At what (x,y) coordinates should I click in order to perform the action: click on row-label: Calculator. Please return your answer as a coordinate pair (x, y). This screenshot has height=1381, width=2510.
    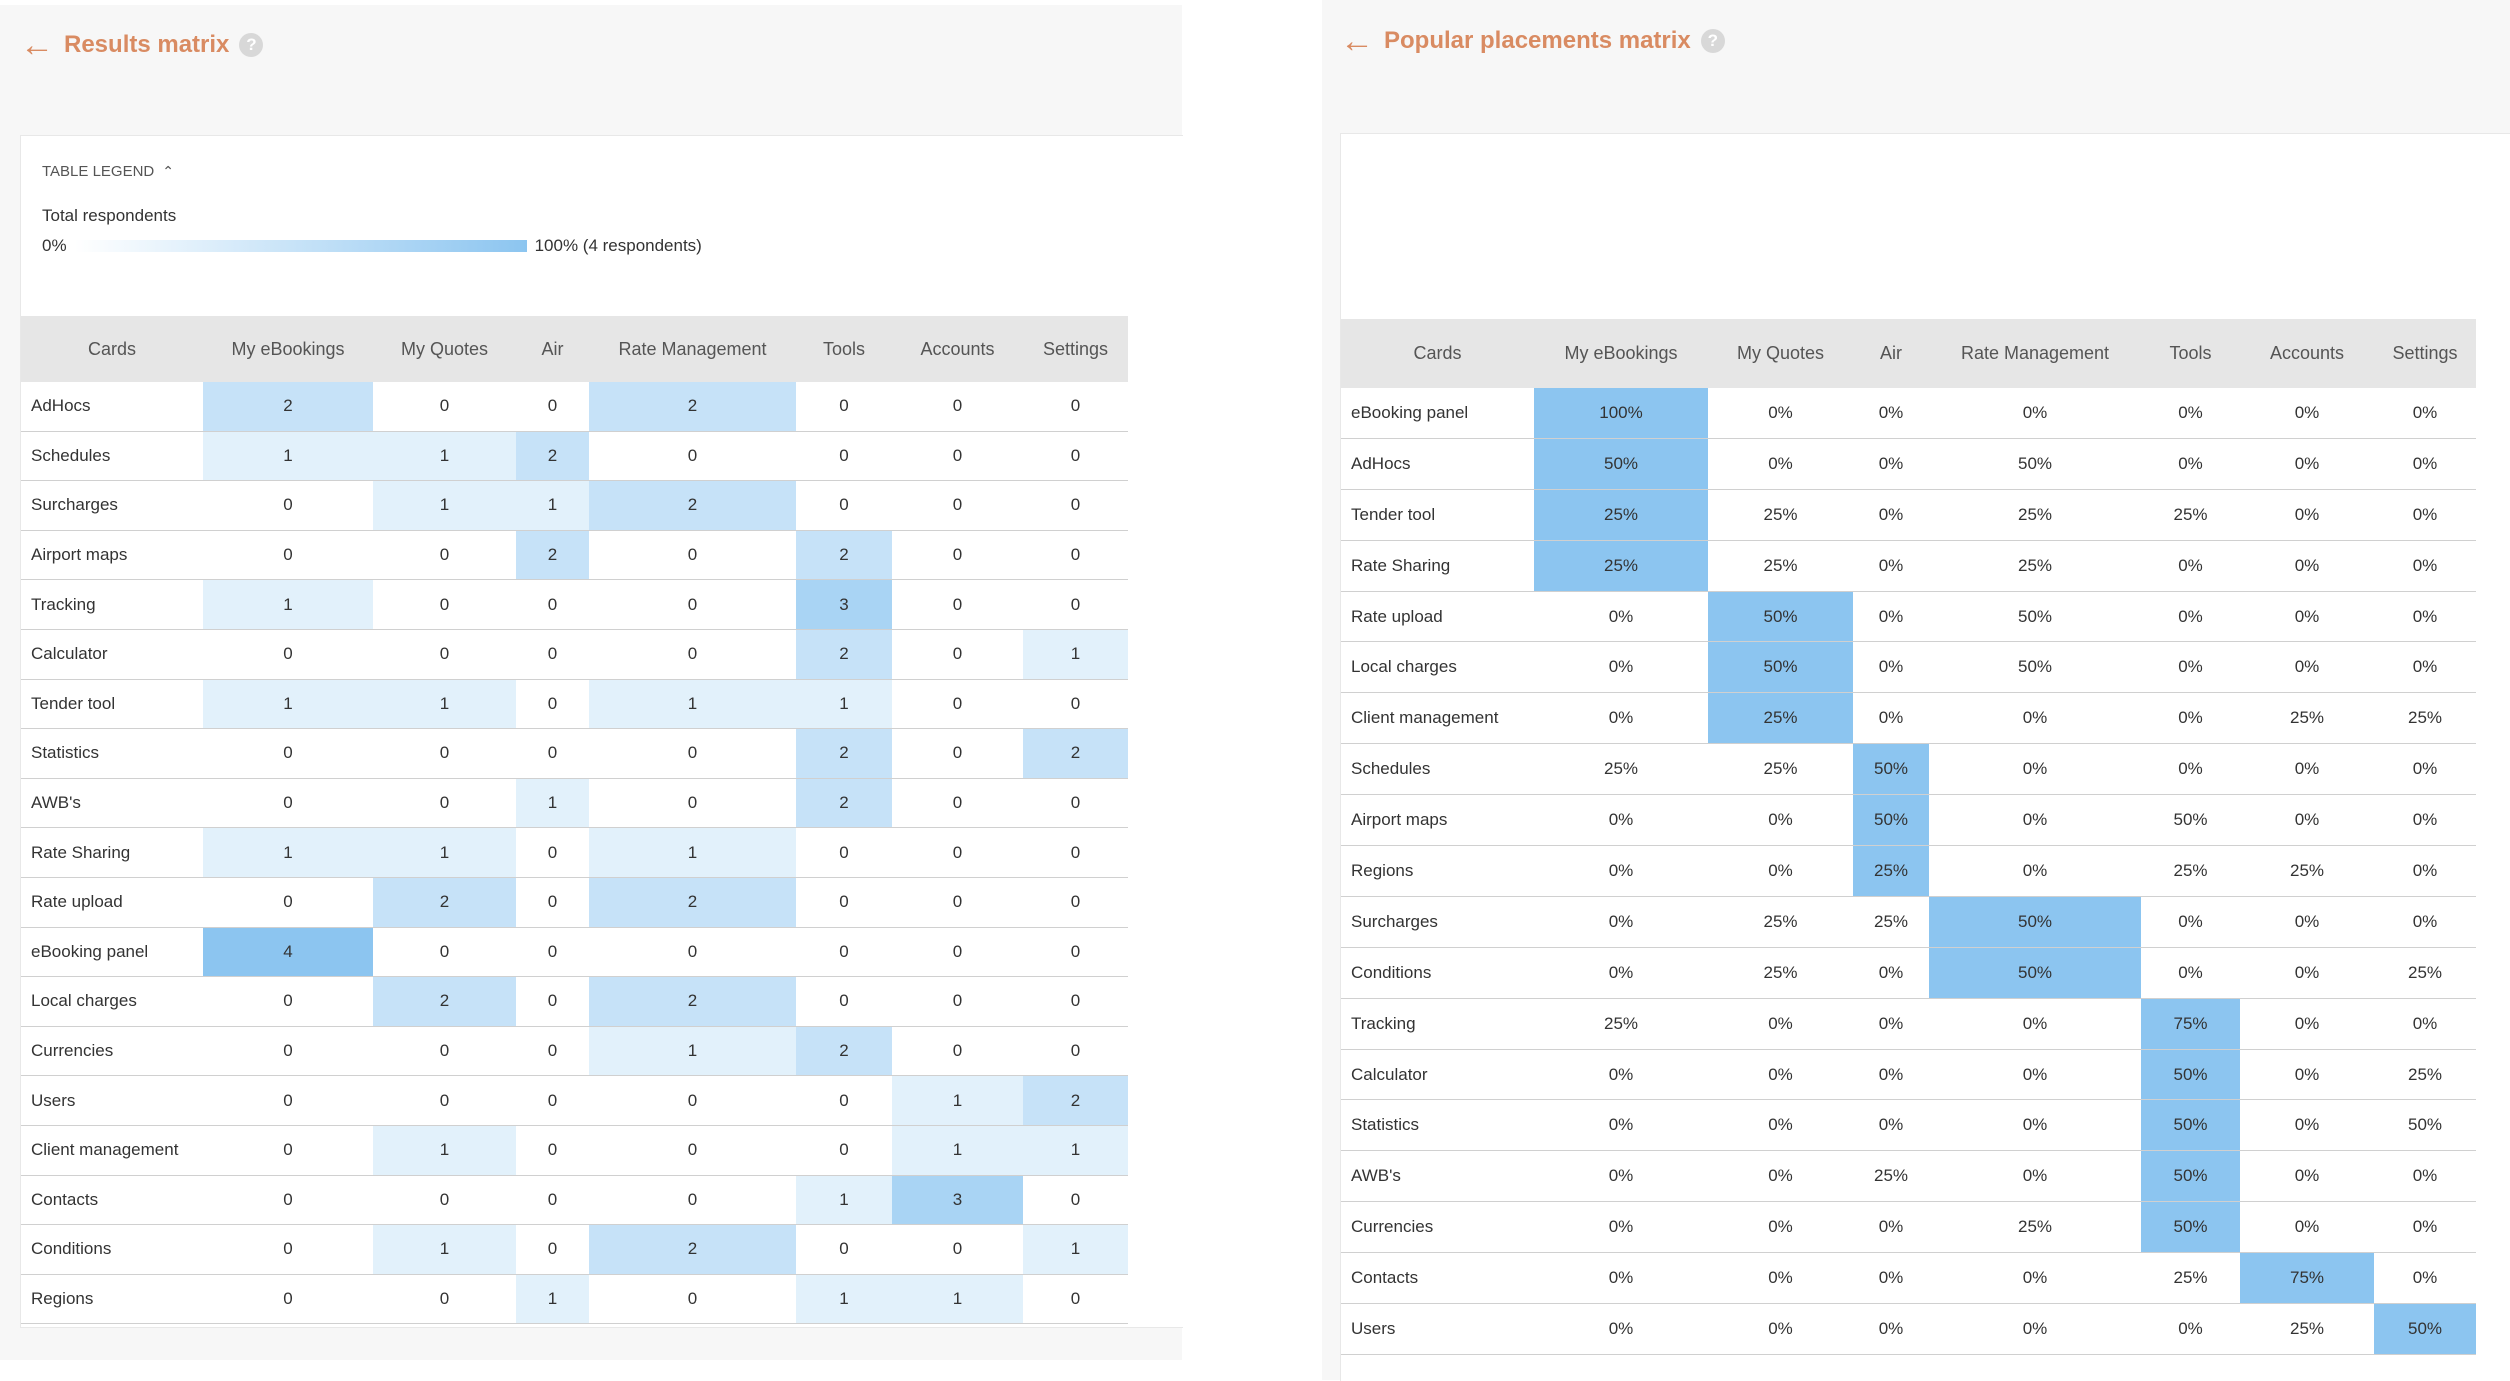
    Looking at the image, I should click on (112, 654).